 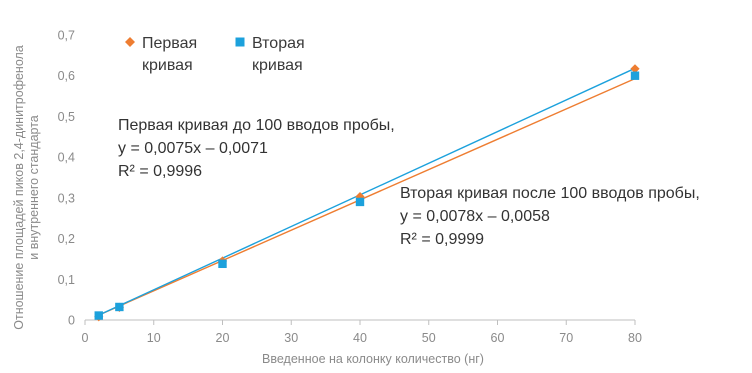 I want to click on annotation-2-line: R² = 0,9999, so click(x=442, y=239).